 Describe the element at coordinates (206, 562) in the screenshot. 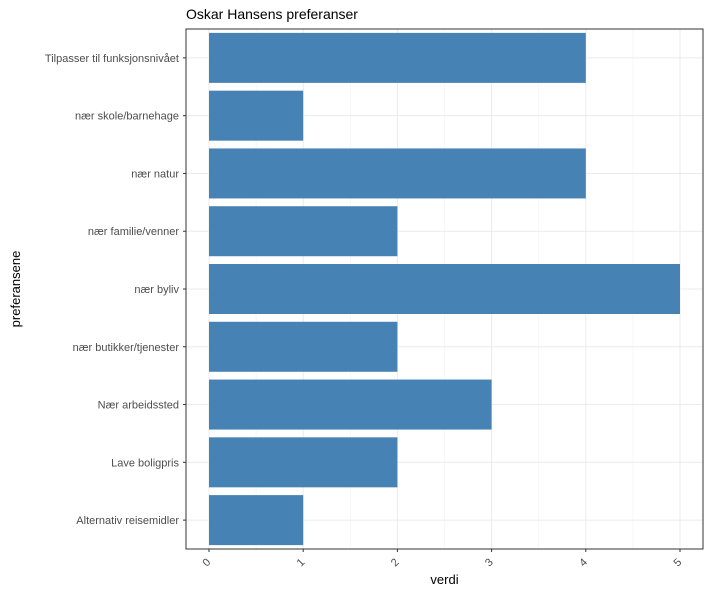

I see `x-tick-label: 0` at that location.